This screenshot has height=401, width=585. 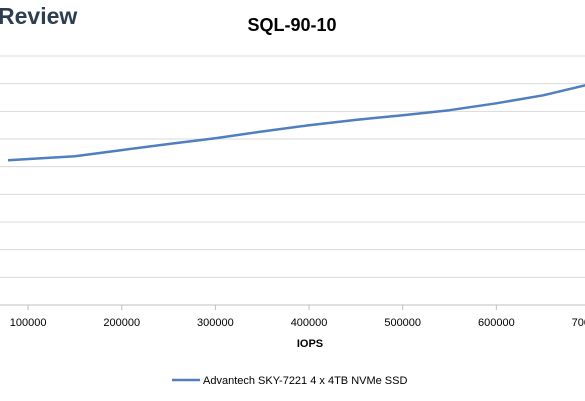 What do you see at coordinates (291, 25) in the screenshot?
I see `chart-title: SQL-90-10` at bounding box center [291, 25].